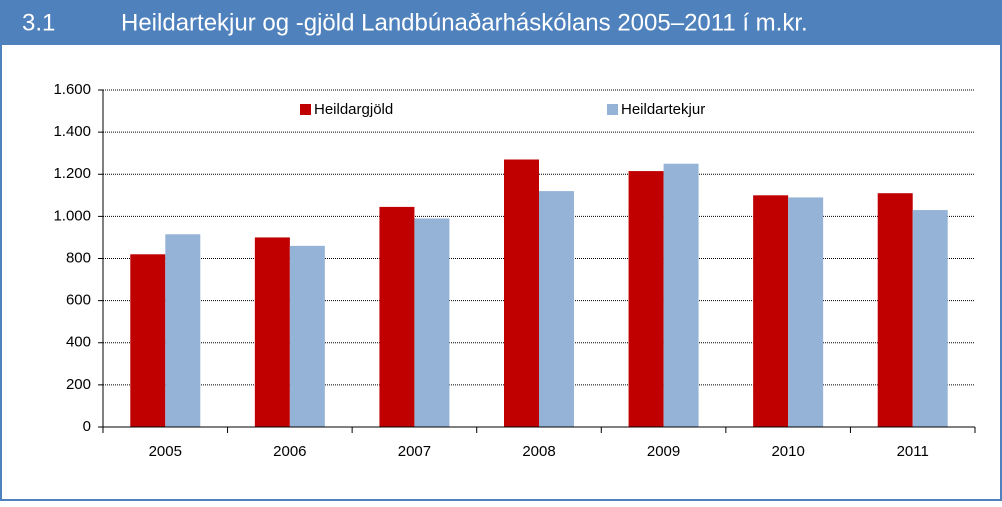 This screenshot has height=507, width=1002. I want to click on x-tick-label: 2008, so click(538, 451).